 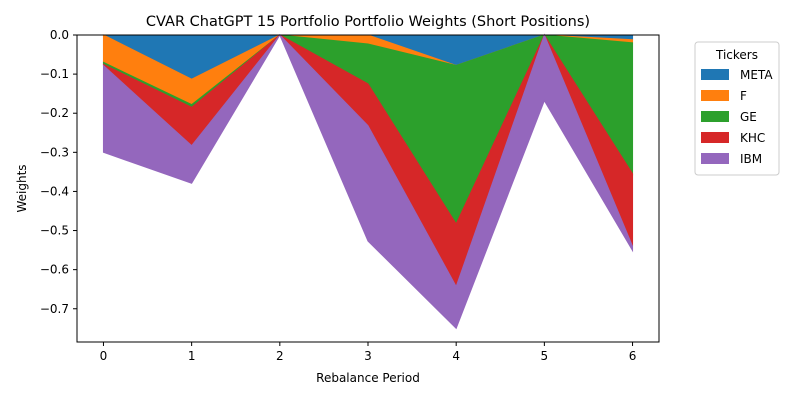 What do you see at coordinates (737, 117) in the screenshot?
I see `legend-items: META F GE KHC IBM` at bounding box center [737, 117].